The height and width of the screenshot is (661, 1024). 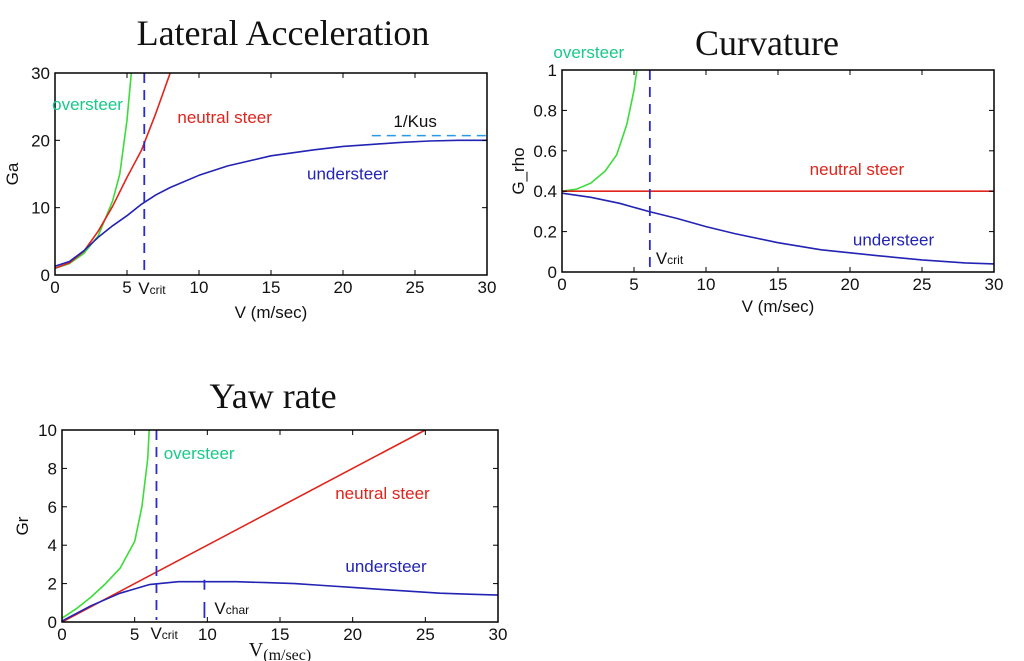 I want to click on chart-title: Yaw rate, so click(x=272, y=396).